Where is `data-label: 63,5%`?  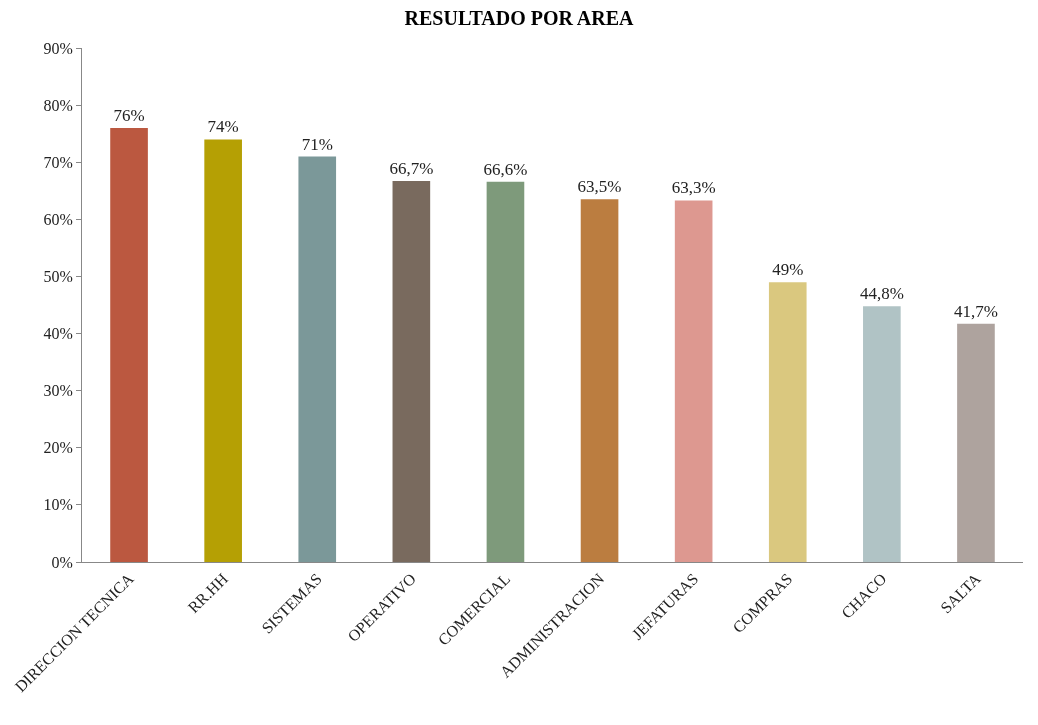 data-label: 63,5% is located at coordinates (599, 187).